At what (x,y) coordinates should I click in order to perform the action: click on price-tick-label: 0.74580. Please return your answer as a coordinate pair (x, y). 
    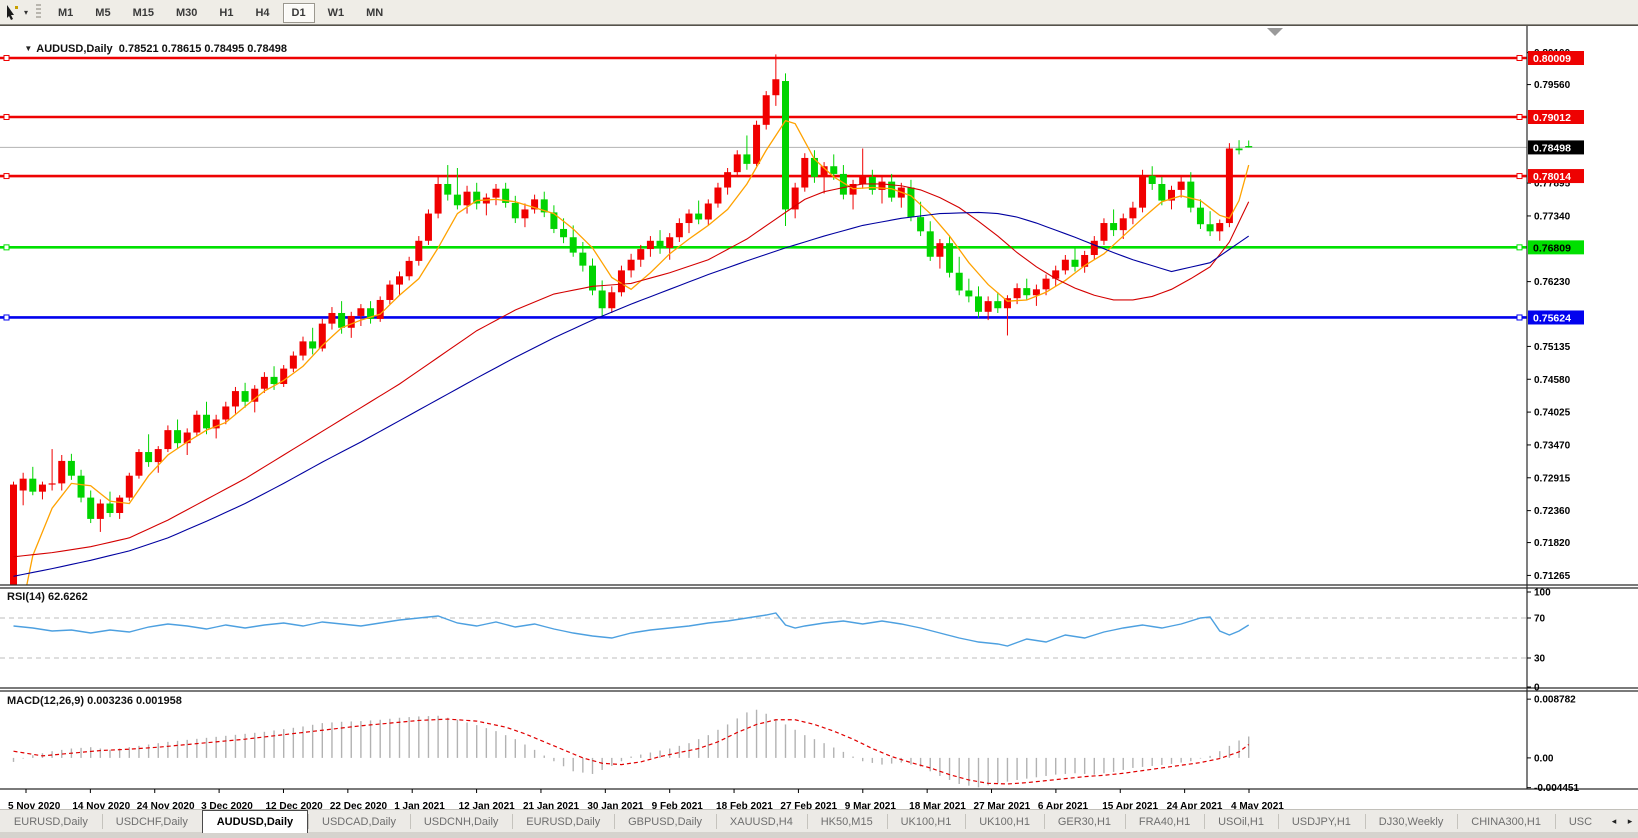
    Looking at the image, I should click on (1552, 380).